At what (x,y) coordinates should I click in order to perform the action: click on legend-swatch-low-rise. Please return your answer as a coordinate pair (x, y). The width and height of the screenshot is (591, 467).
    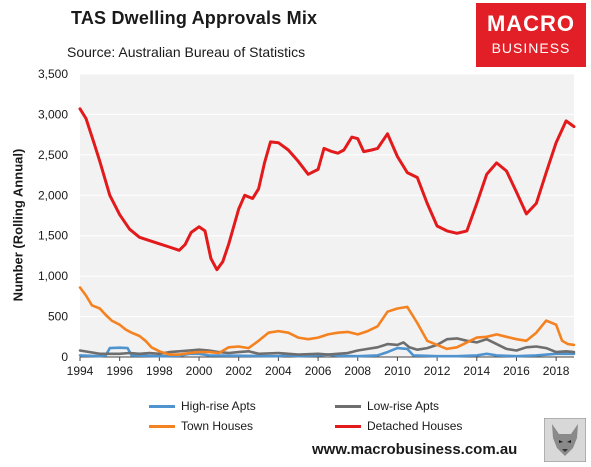
    Looking at the image, I should click on (348, 406).